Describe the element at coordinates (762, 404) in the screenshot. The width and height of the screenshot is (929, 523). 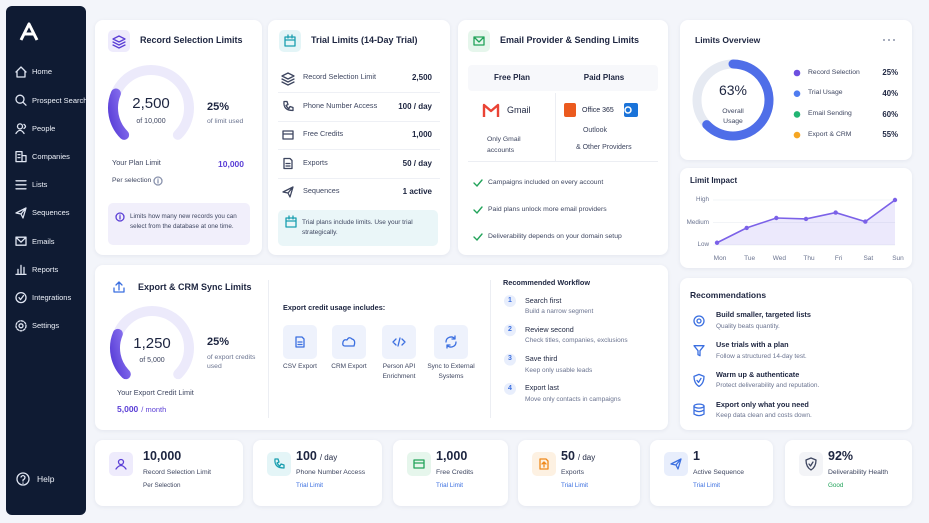
I see `rec-title: Export only what you need` at that location.